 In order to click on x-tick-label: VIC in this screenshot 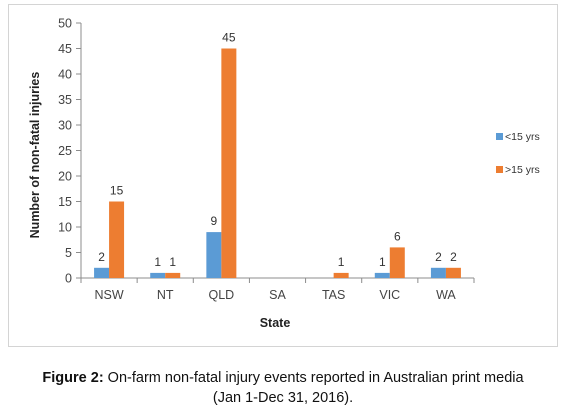, I will do `click(389, 295)`.